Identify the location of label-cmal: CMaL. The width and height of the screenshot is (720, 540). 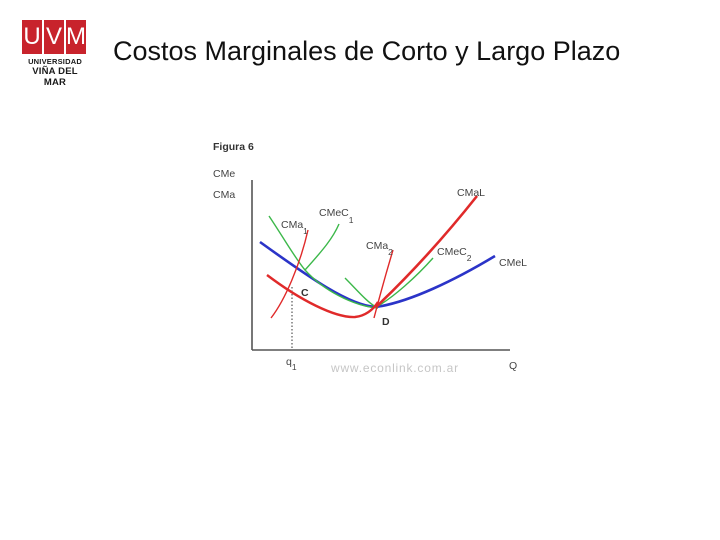
(471, 193).